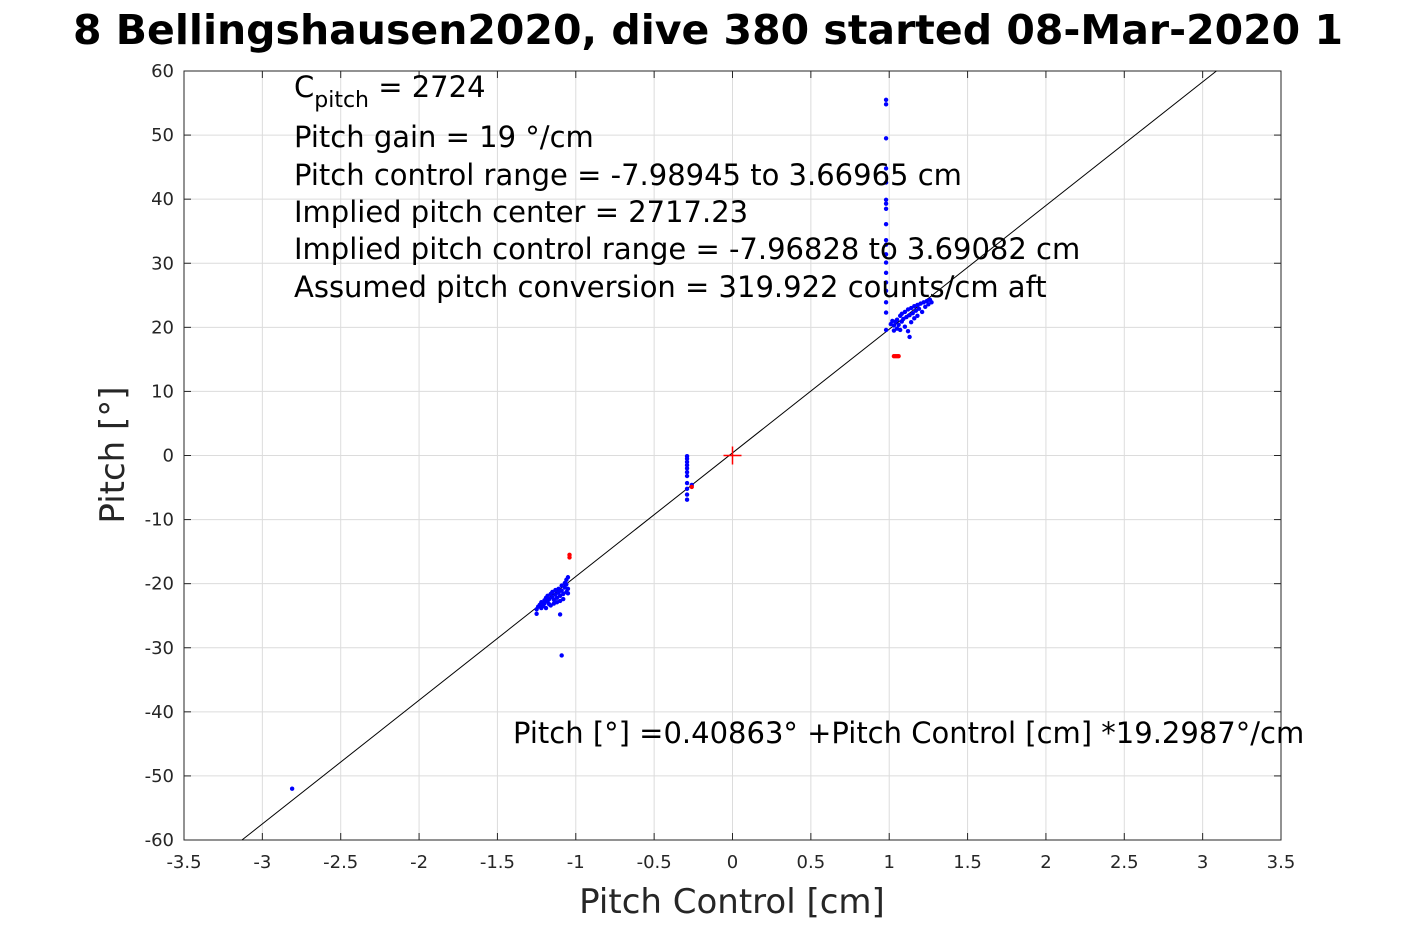 The width and height of the screenshot is (1417, 945). What do you see at coordinates (811, 862) in the screenshot?
I see `x-tick-label: 0.5` at bounding box center [811, 862].